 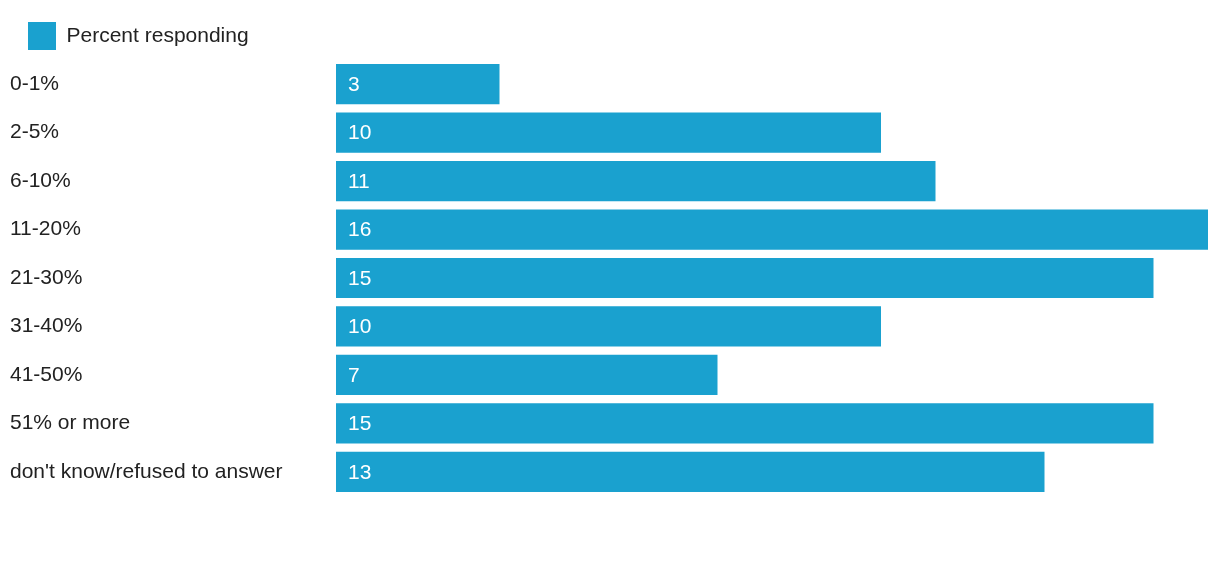 What do you see at coordinates (40, 179) in the screenshot?
I see `y-tick-label: 6-10%` at bounding box center [40, 179].